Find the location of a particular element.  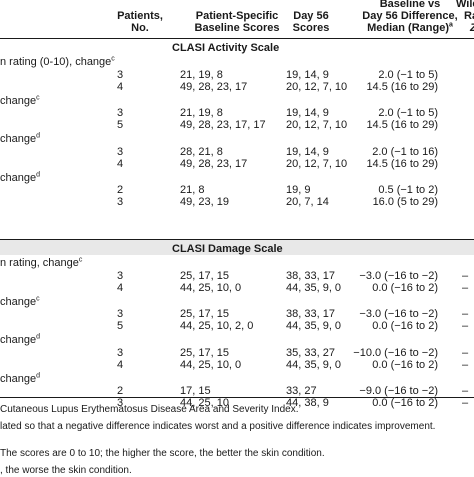

cell-difference: 16.0 (5 to 29) is located at coordinates (405, 202).